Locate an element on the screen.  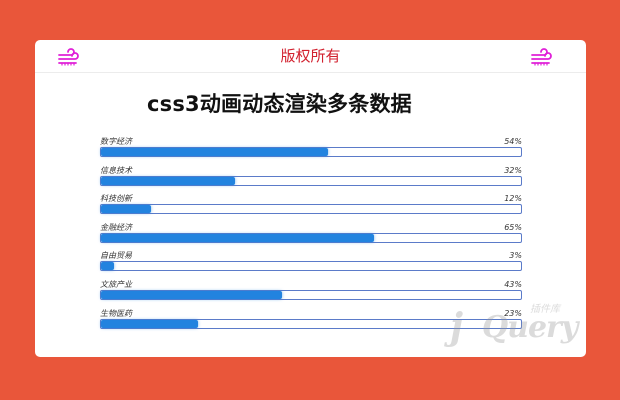
progress-label: 科技创新 is located at coordinates (116, 199).